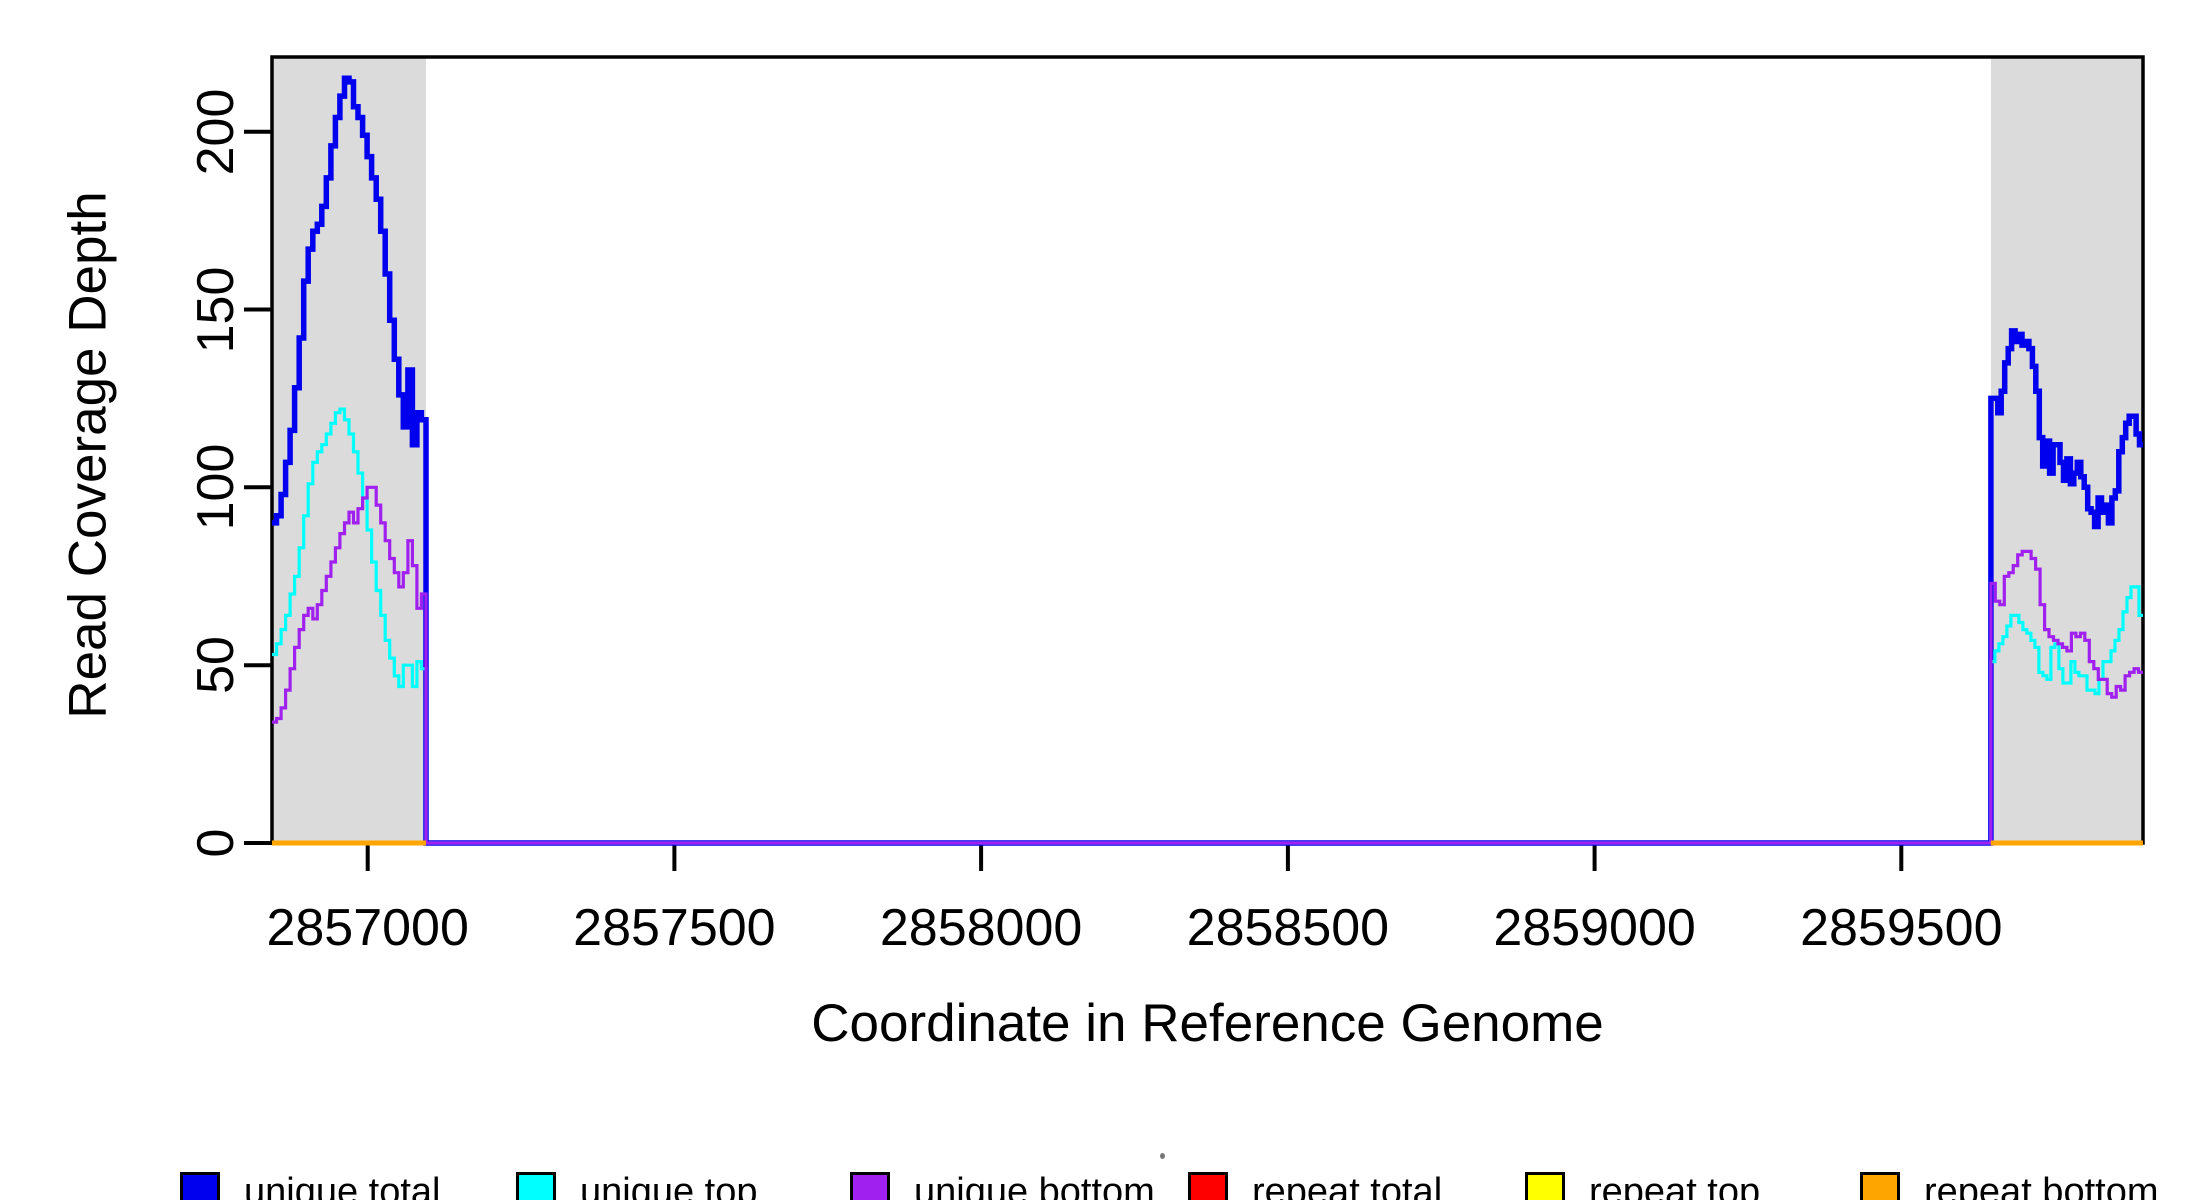  I want to click on x-tick-label: 2859000, so click(1594, 928).